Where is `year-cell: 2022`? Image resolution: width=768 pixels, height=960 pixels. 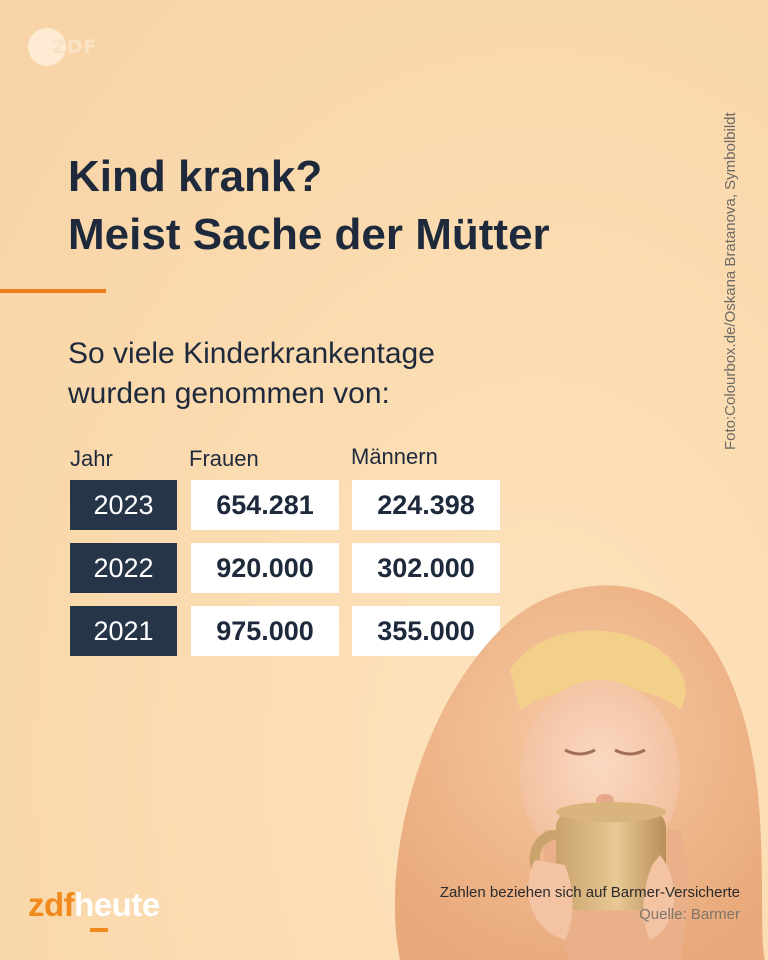
year-cell: 2022 is located at coordinates (123, 568).